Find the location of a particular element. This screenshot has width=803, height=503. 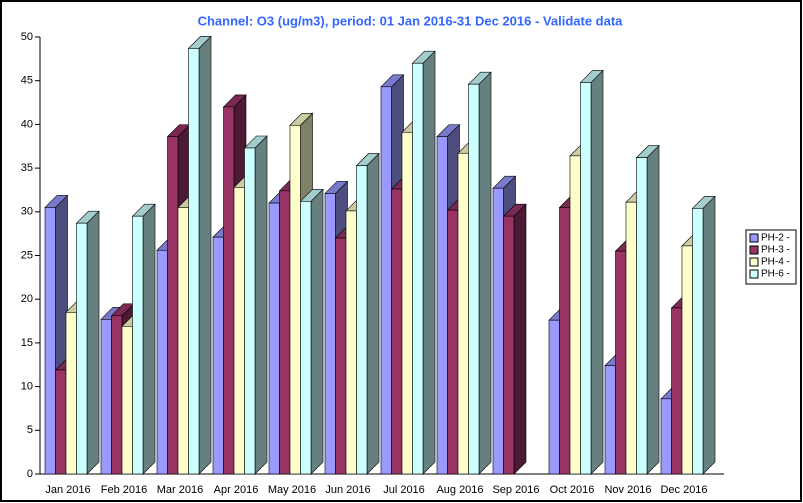

x-tick-label: Jan 2016 is located at coordinates (67, 490).